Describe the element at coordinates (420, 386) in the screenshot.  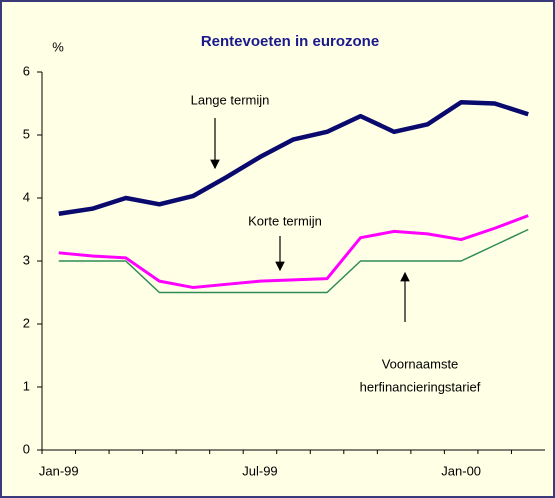
I see `annotation: herfinancieringstarief` at that location.